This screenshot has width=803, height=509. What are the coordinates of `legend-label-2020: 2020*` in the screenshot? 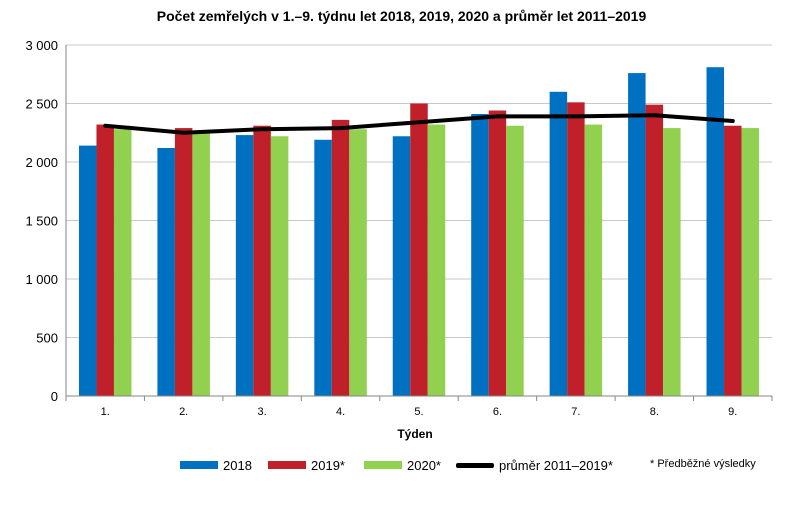 It's located at (424, 465).